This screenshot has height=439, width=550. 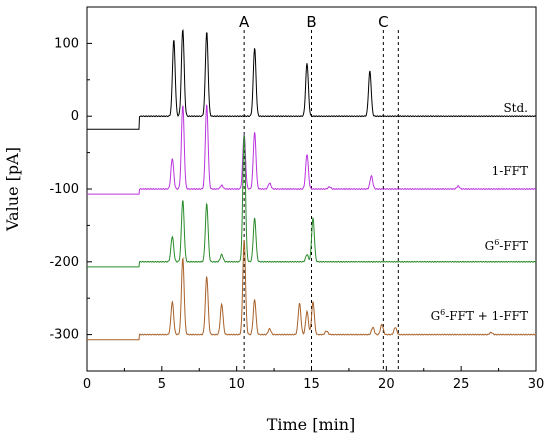 What do you see at coordinates (75, 116) in the screenshot?
I see `y-tick-label: 0` at bounding box center [75, 116].